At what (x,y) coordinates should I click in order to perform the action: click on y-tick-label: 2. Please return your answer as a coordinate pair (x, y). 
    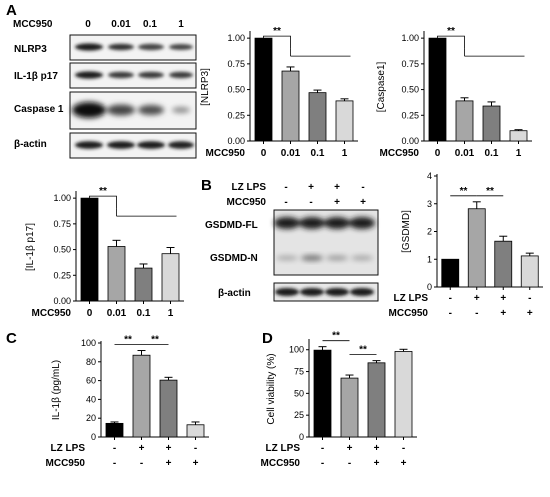
    Looking at the image, I should click on (429, 232).